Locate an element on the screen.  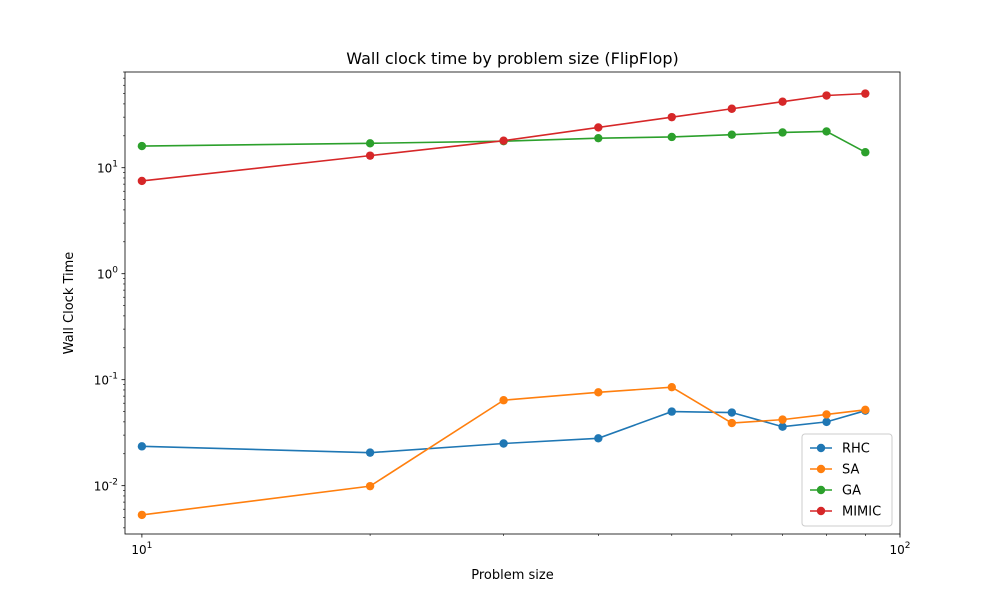
legend-box is located at coordinates (847, 480).